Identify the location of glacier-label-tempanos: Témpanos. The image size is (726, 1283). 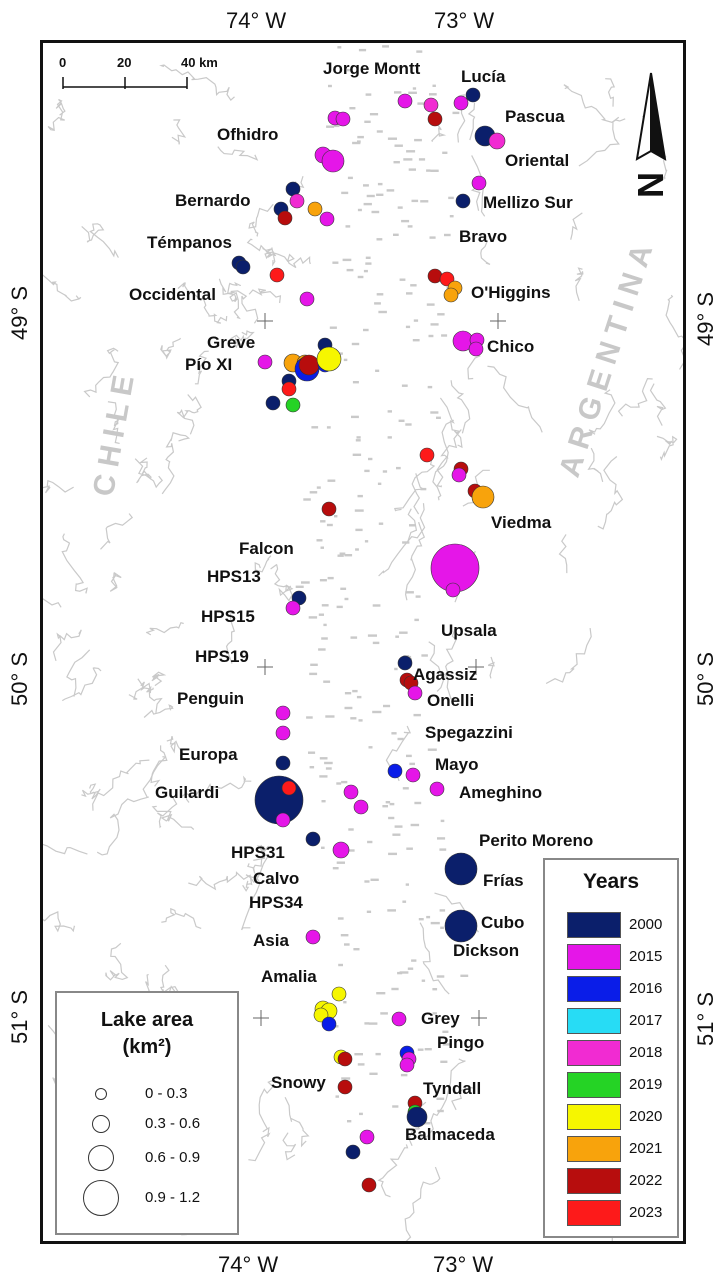
(190, 242).